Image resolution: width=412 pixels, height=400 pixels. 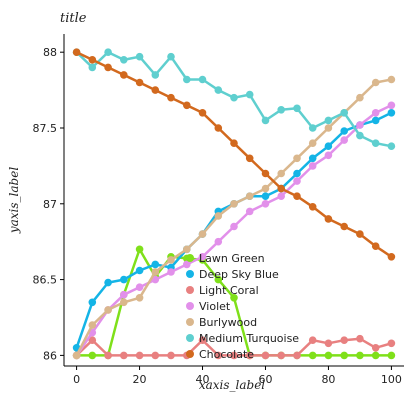 What do you see at coordinates (232, 385) in the screenshot?
I see `x-axis-title: xaxis_label` at bounding box center [232, 385].